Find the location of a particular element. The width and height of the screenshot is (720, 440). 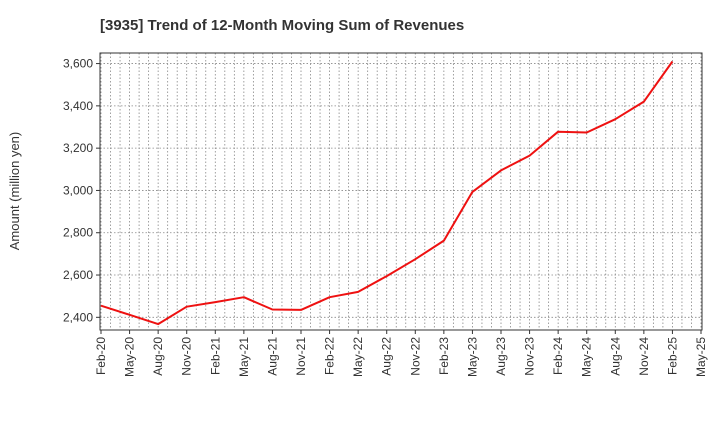

y-tick-label: 3,000 is located at coordinates (78, 190).